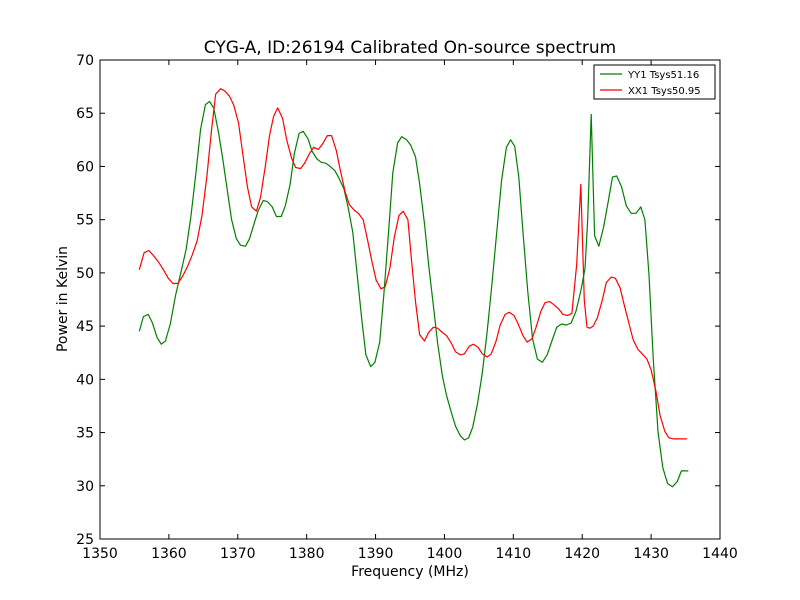 The image size is (800, 600). What do you see at coordinates (85, 487) in the screenshot?
I see `y-tick-label-30: 30` at bounding box center [85, 487].